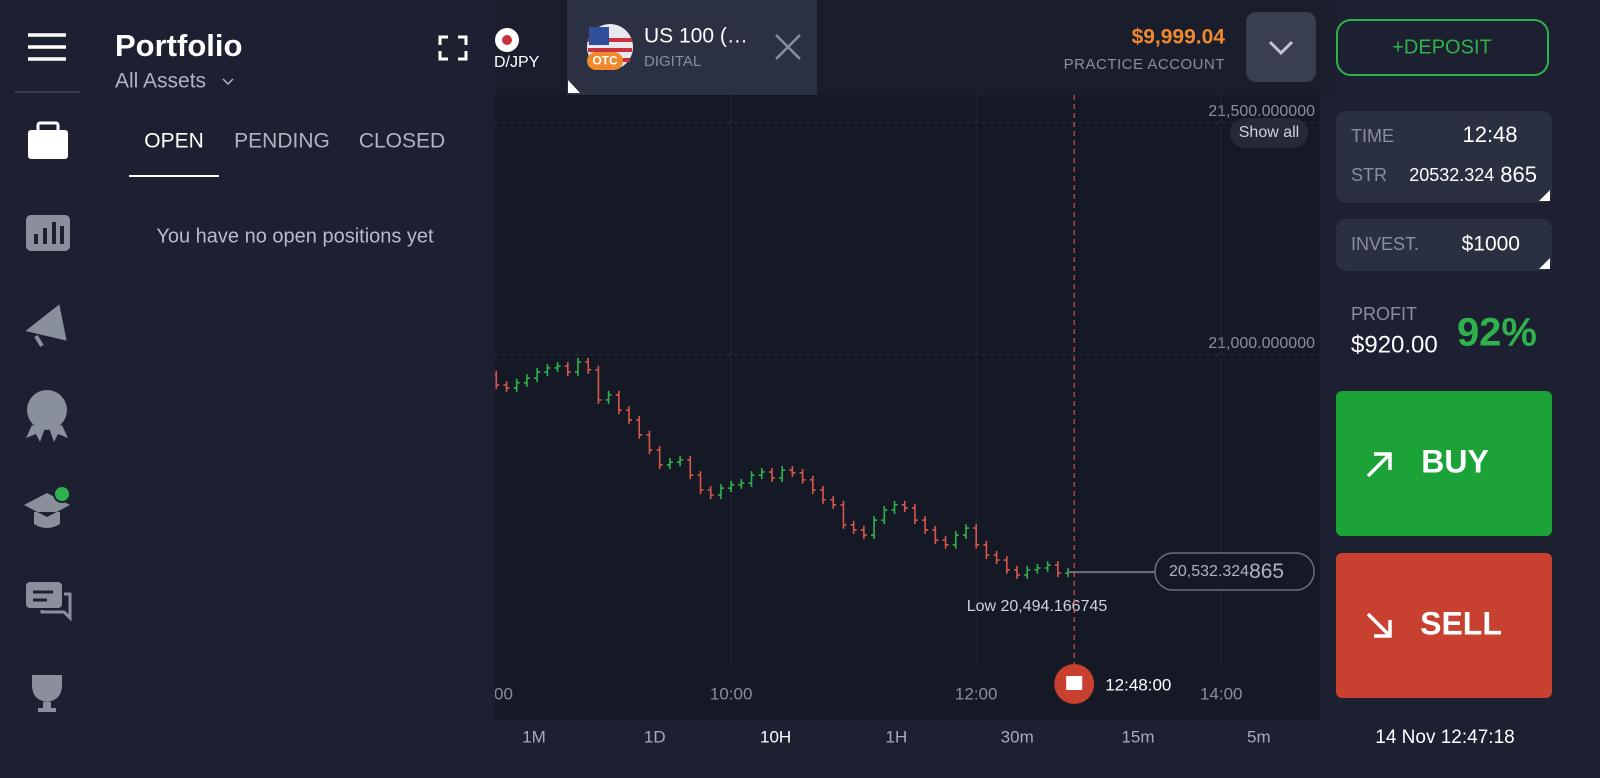 This screenshot has width=1600, height=778. I want to click on deposit-text: +DEPOSIT, so click(1441, 47).